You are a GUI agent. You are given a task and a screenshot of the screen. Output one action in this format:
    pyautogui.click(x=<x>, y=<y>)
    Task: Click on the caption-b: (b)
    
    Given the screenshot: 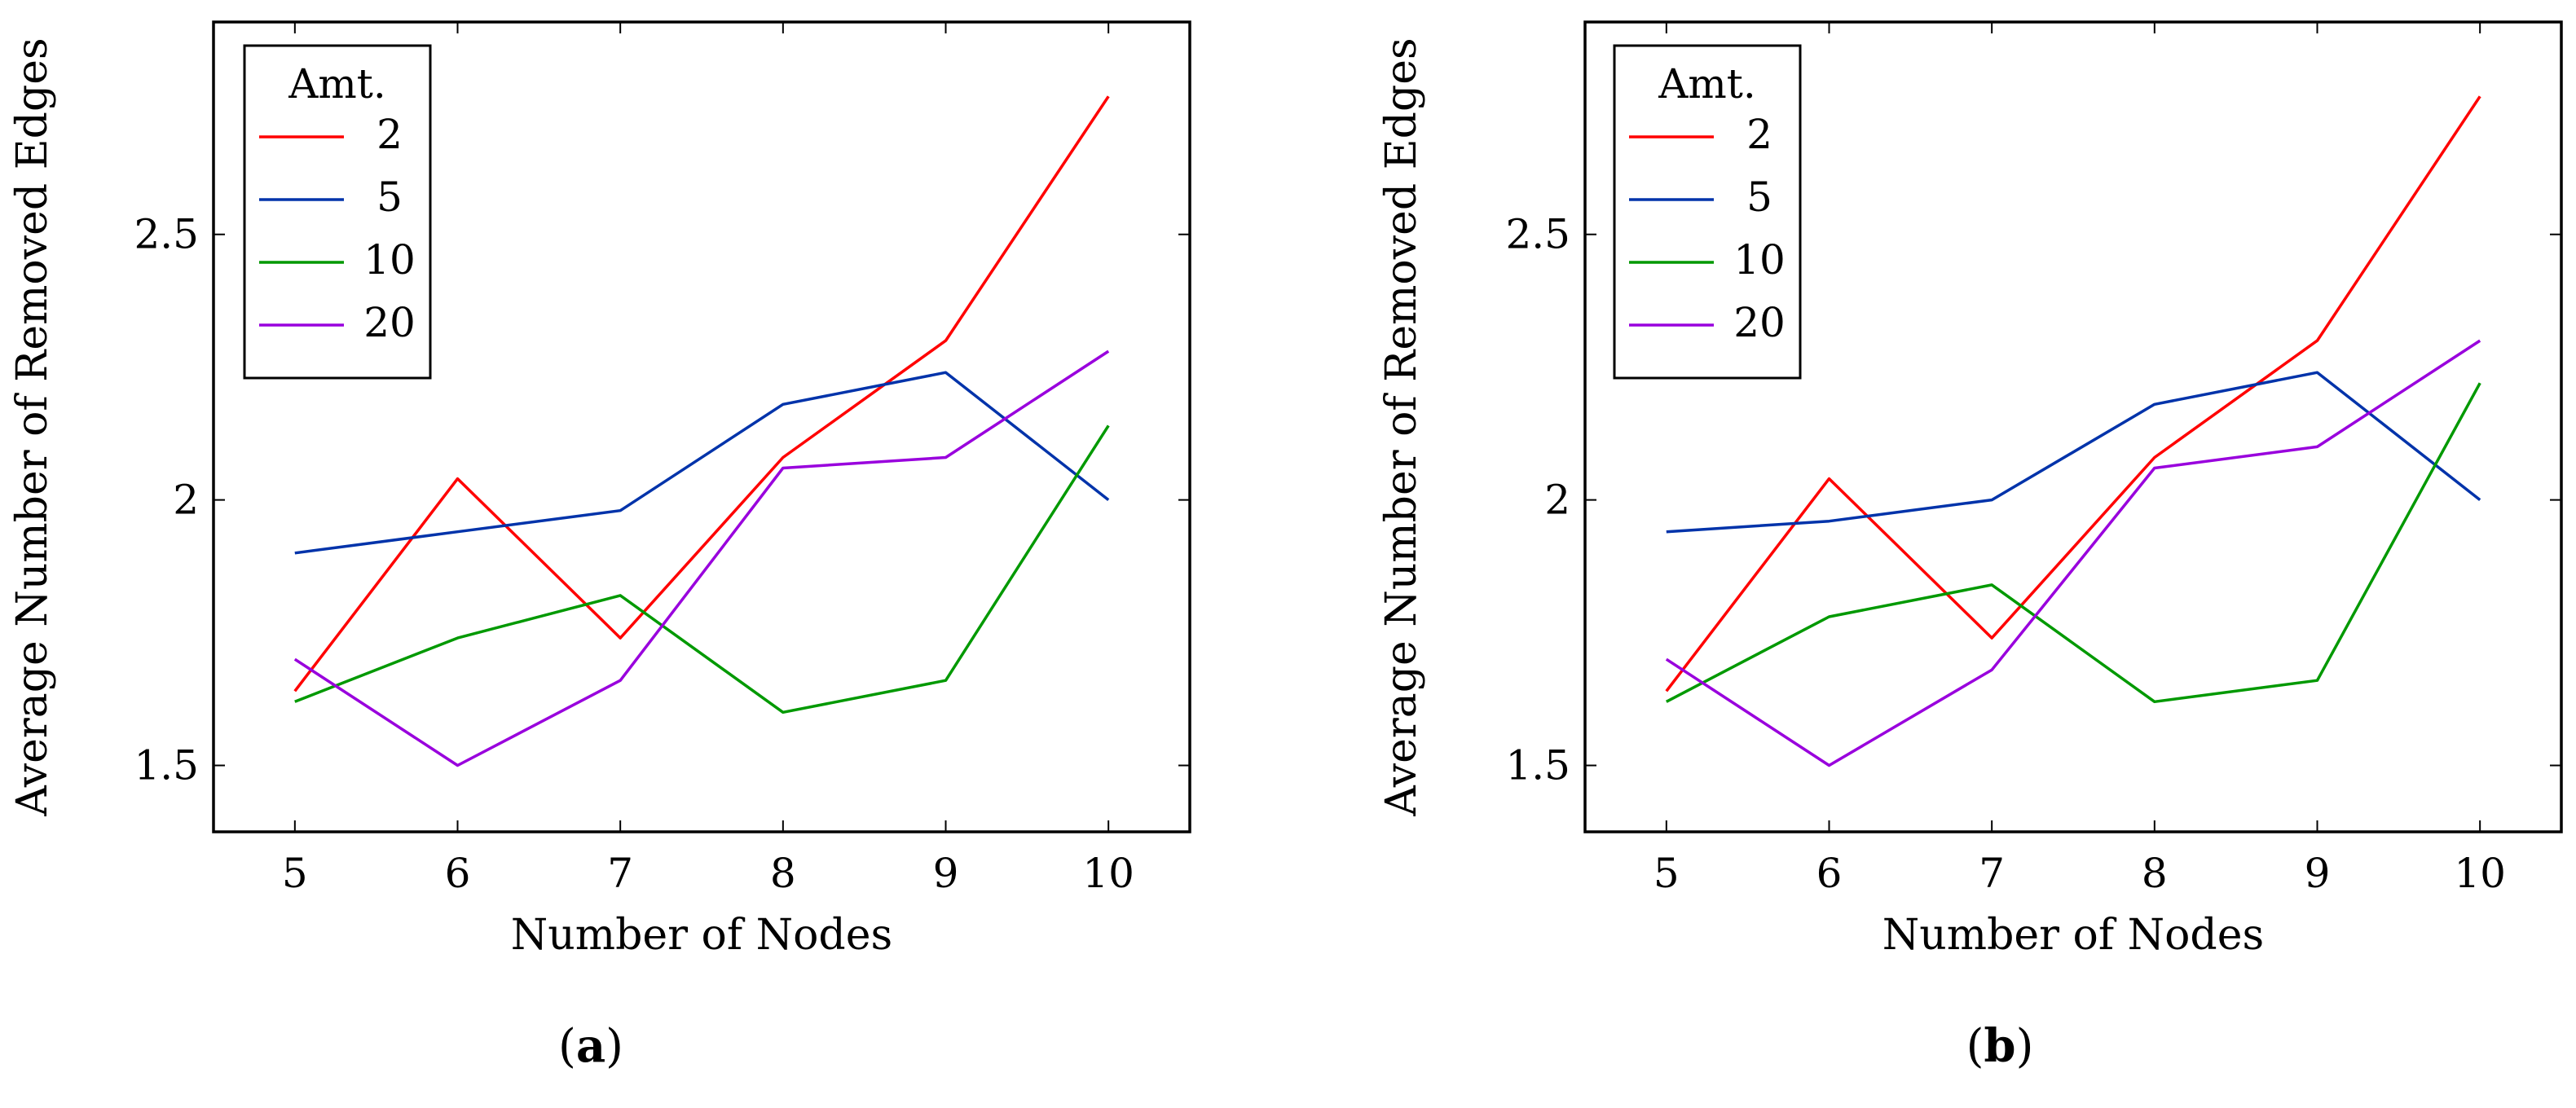 What is the action you would take?
    pyautogui.click(x=2000, y=1046)
    